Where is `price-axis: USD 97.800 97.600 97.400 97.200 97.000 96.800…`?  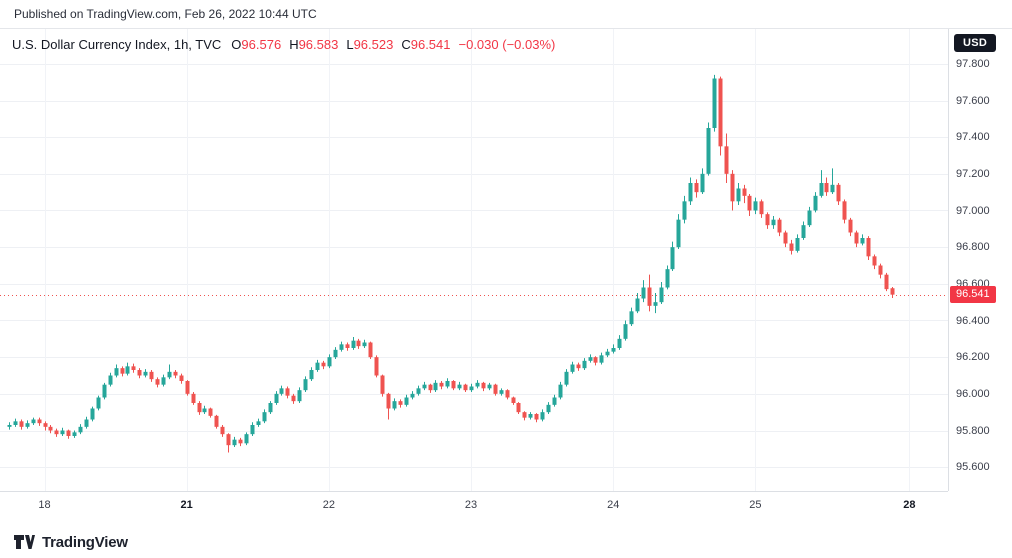 price-axis: USD 97.800 97.600 97.400 97.200 97.000 96.800… is located at coordinates (980, 260).